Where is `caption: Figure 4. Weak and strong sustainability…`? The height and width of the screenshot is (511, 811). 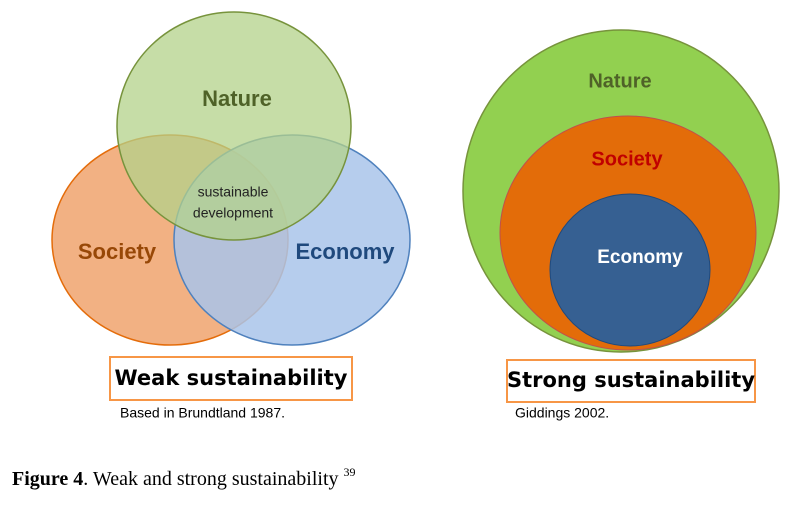 caption: Figure 4. Weak and strong sustainability… is located at coordinates (184, 477).